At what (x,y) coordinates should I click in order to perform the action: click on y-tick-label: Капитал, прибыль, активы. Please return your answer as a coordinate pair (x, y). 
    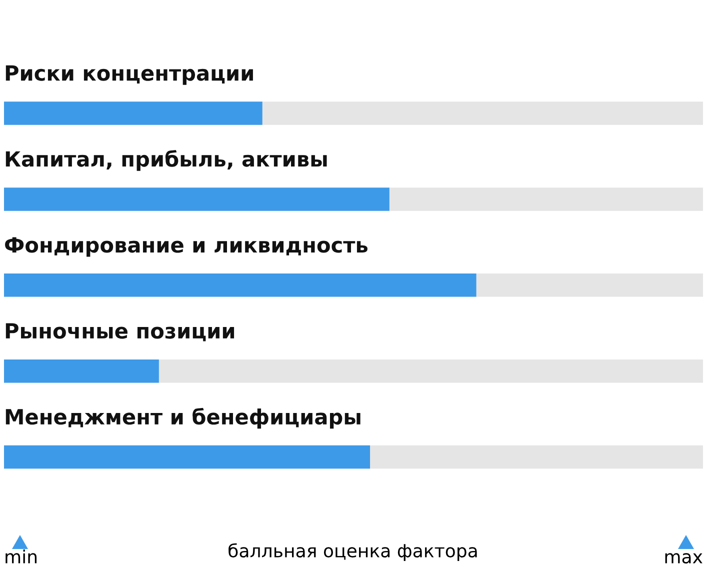
    Looking at the image, I should click on (166, 160).